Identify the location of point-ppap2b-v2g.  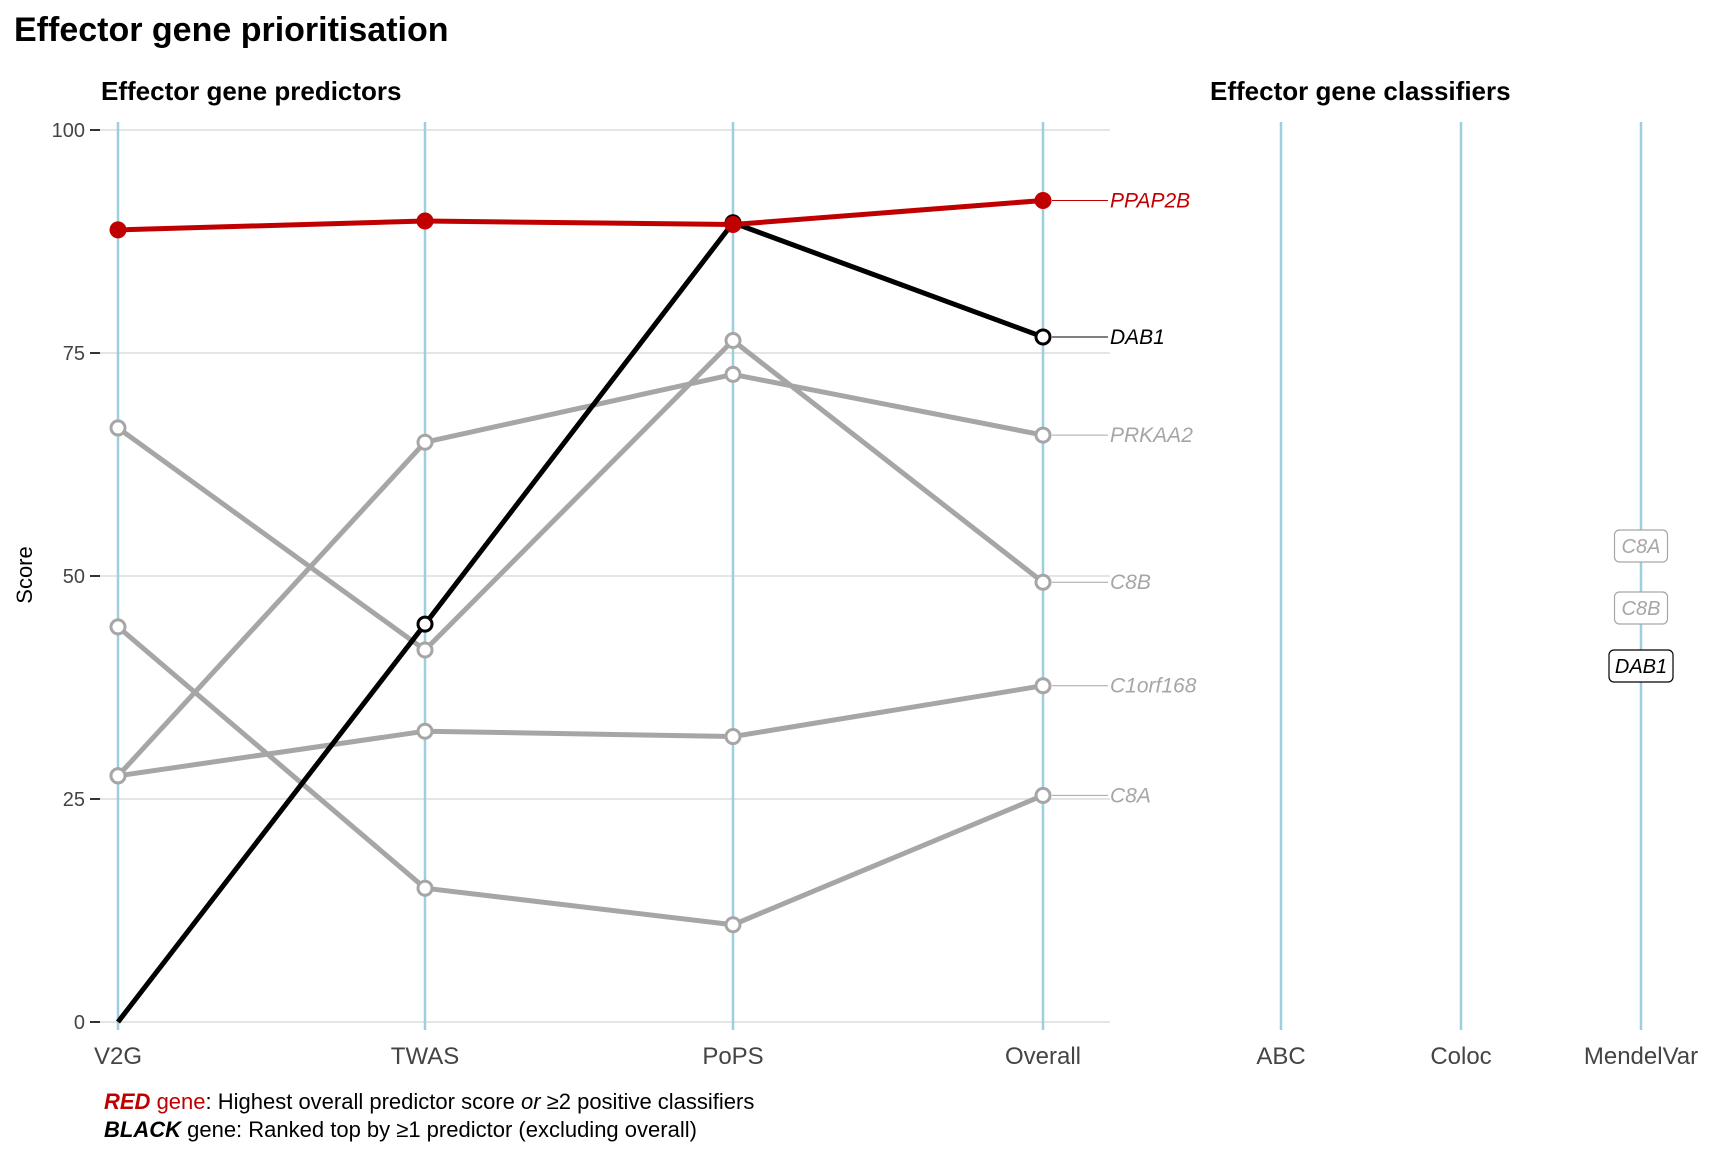
(118, 230).